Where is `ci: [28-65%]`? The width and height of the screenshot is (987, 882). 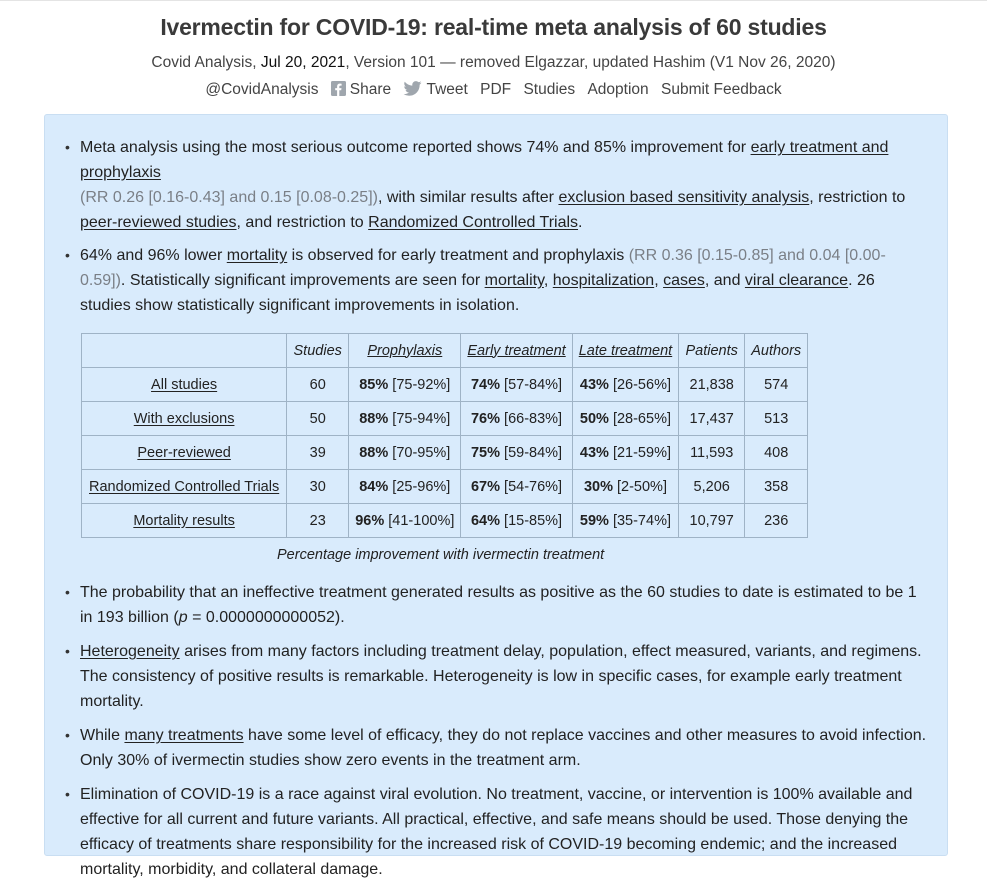
ci: [28-65%] is located at coordinates (639, 418).